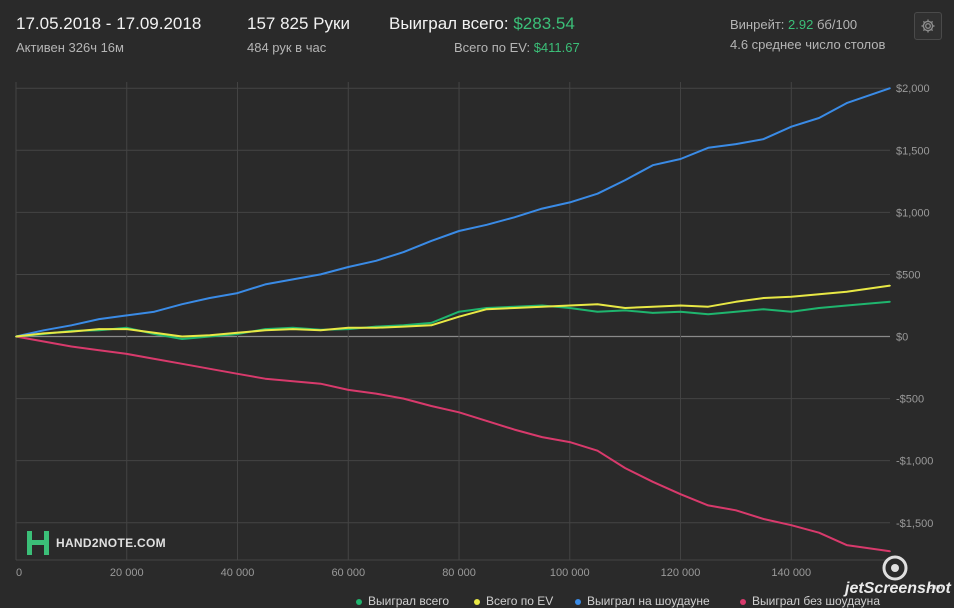 Image resolution: width=954 pixels, height=608 pixels. I want to click on jetscreenshot-watermark: jetScreenshot, so click(898, 588).